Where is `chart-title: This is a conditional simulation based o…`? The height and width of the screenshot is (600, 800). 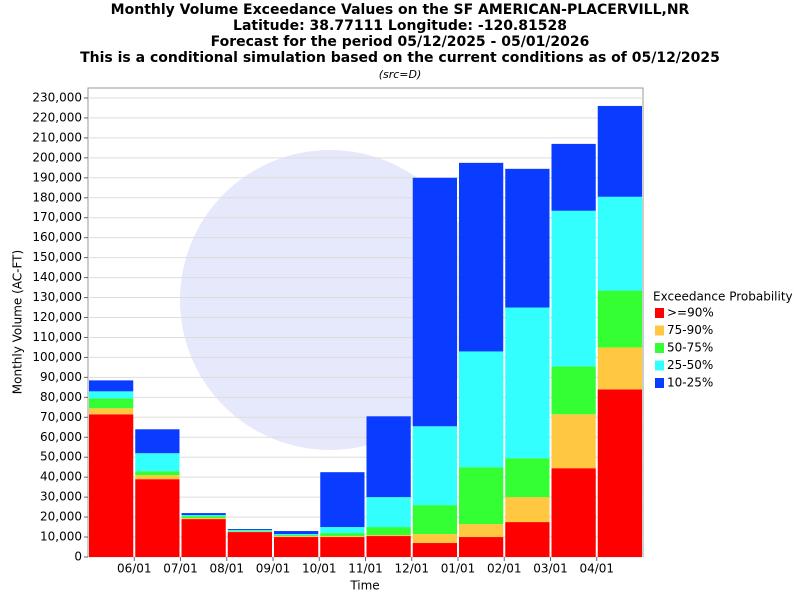
chart-title: This is a conditional simulation based o… is located at coordinates (400, 58).